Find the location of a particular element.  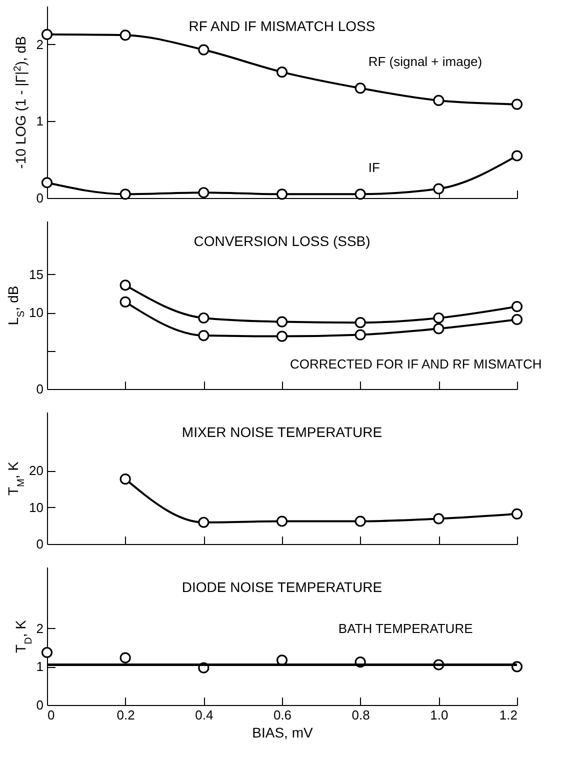

series-label: RF (signal + image) is located at coordinates (425, 62).